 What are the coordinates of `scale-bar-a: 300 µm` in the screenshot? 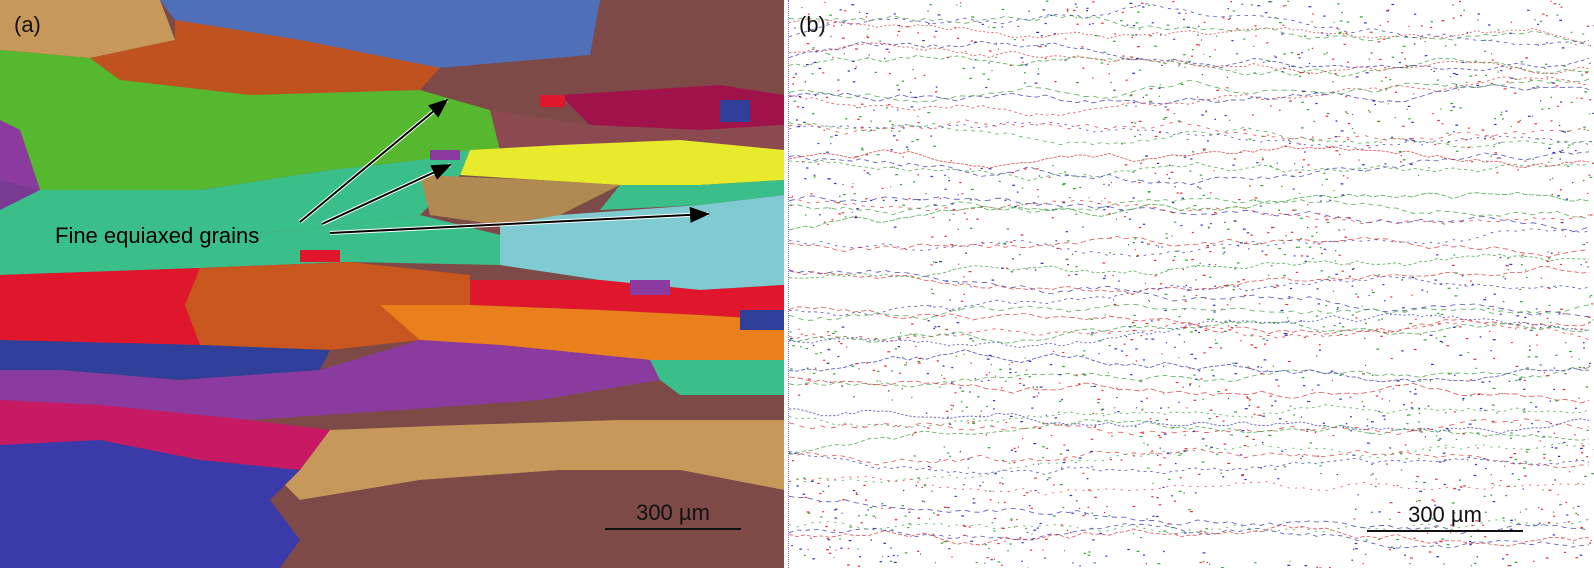 It's located at (673, 515).